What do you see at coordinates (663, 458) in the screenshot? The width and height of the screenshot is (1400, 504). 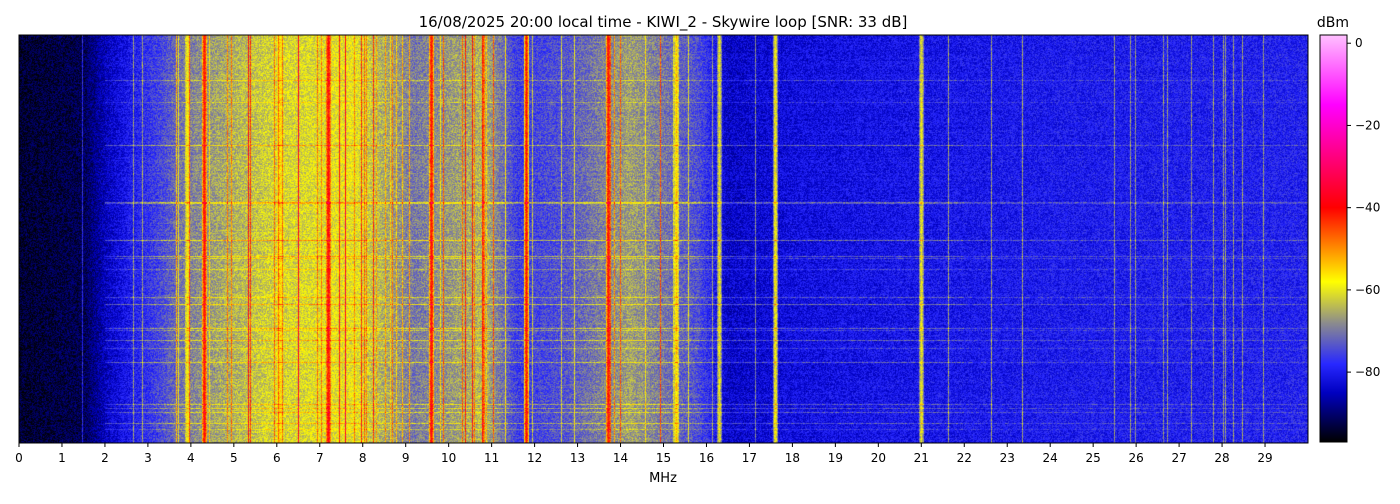 I see `x-tick-label: 15` at bounding box center [663, 458].